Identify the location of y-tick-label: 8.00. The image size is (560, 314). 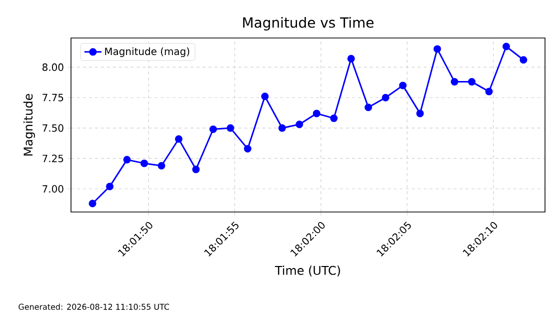
(53, 67).